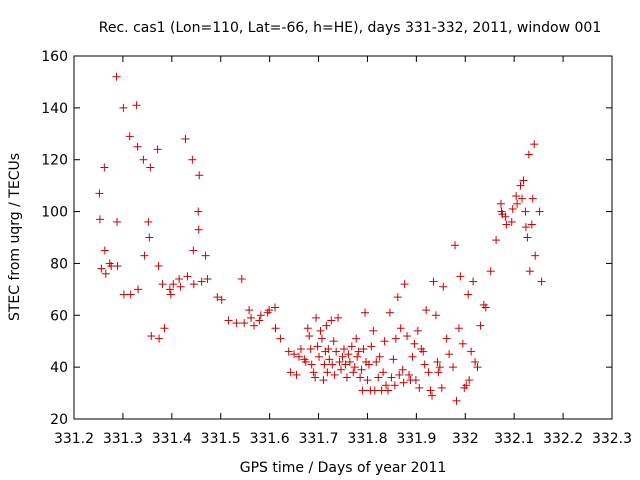 The height and width of the screenshot is (480, 640). Describe the element at coordinates (59, 316) in the screenshot. I see `y-tick-label: 60` at that location.